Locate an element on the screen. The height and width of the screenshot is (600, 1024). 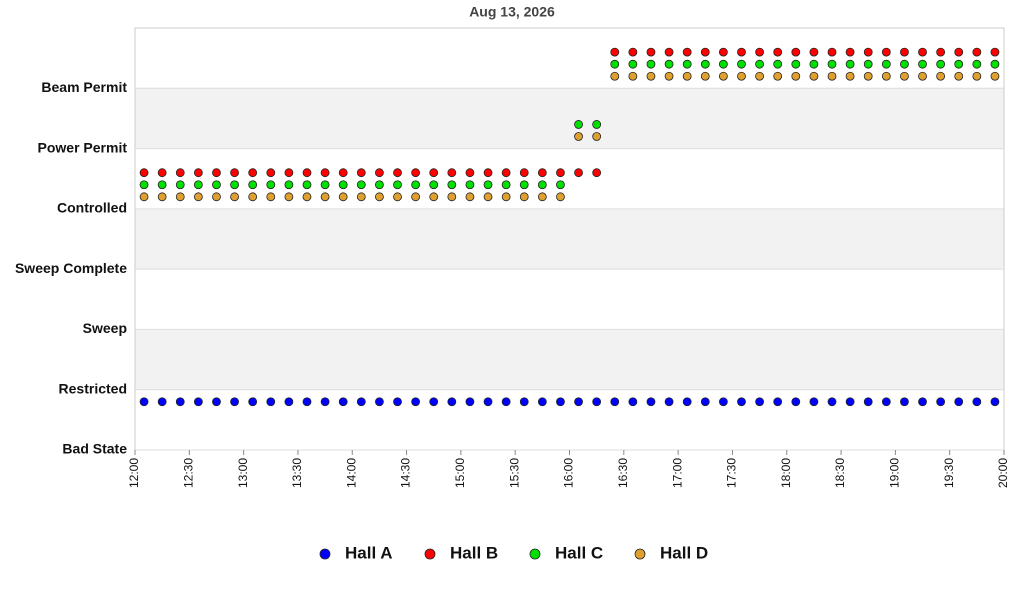
x-tick-label: 13:00 is located at coordinates (243, 473).